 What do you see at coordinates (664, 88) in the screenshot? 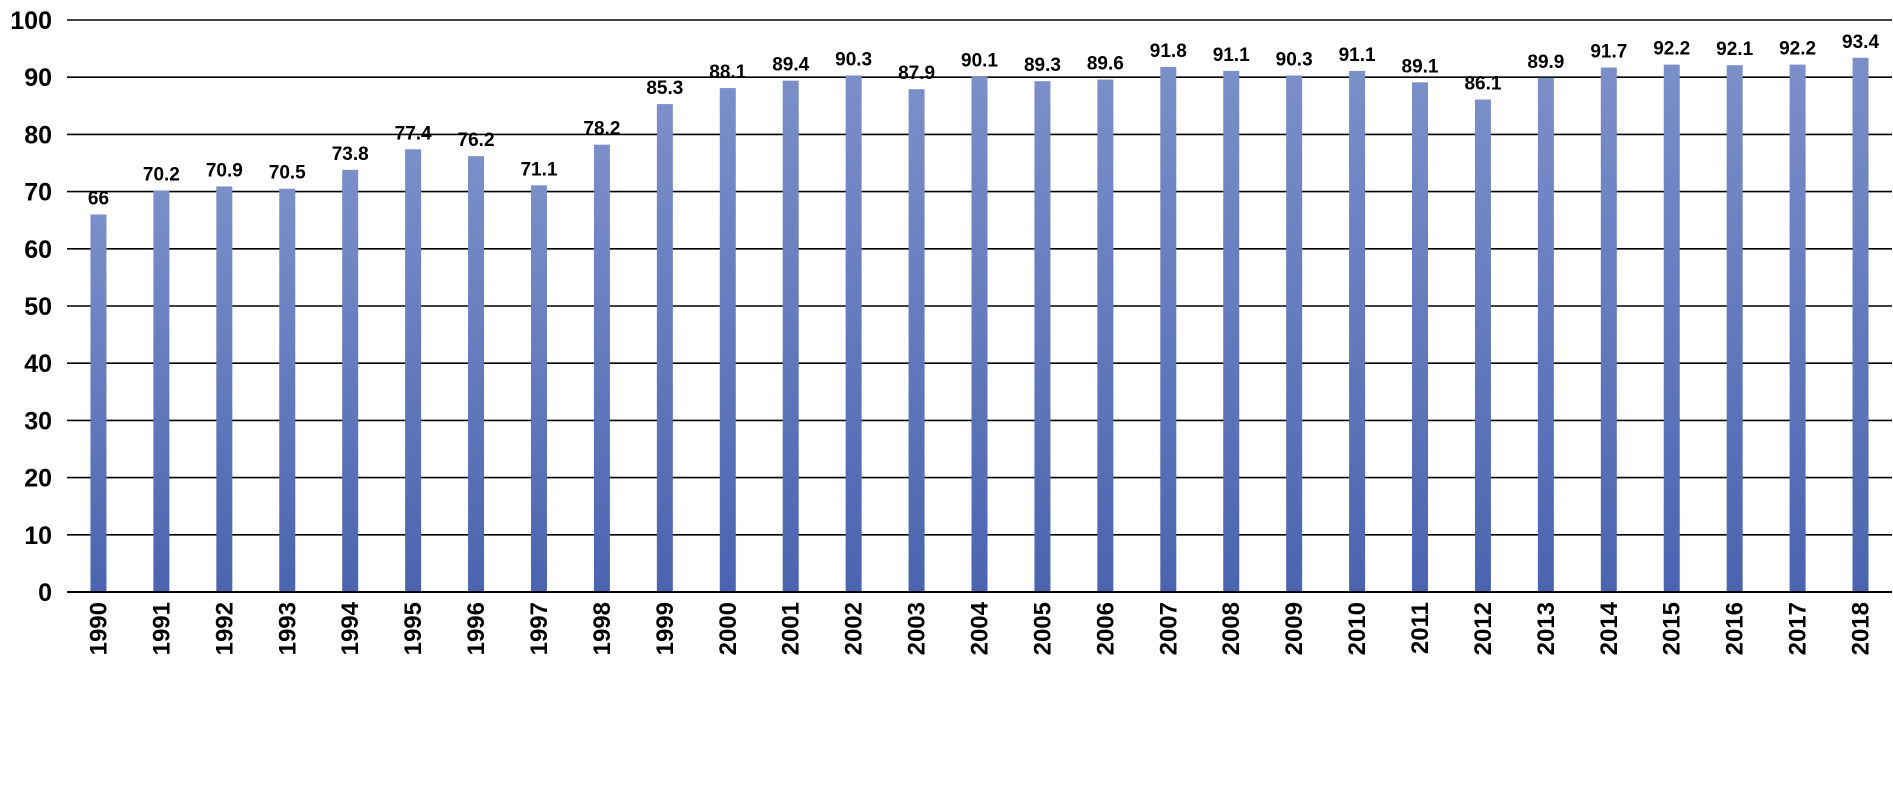
I see `data-label: 85.3` at bounding box center [664, 88].